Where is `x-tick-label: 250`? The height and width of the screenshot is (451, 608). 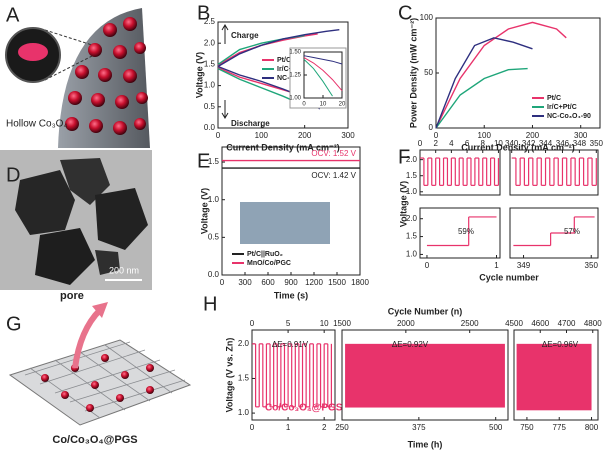 x-tick-label: 250 is located at coordinates (342, 427).